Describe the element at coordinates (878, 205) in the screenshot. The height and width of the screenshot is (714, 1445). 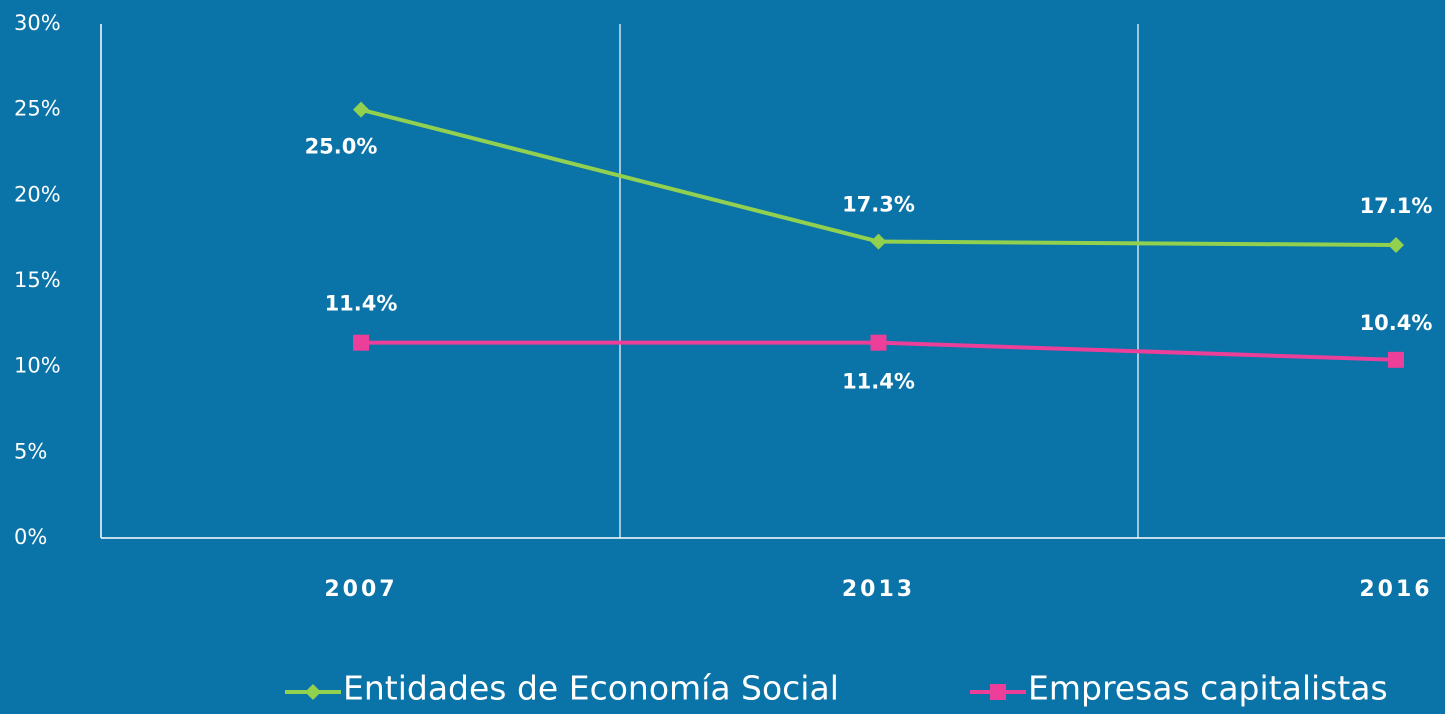
I see `data-label: 17.3%` at that location.